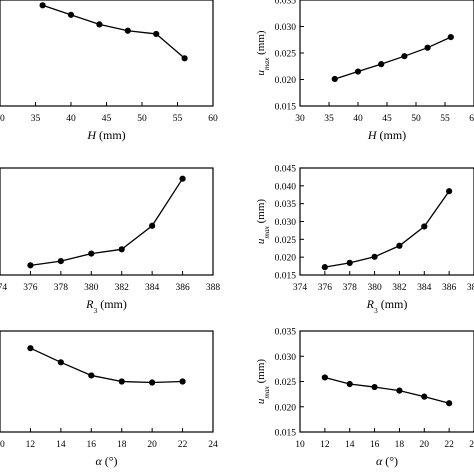 This screenshot has height=474, width=474. What do you see at coordinates (109, 71) in the screenshot?
I see `chart-panel-1: 30 35 40 45 50 55 60 H (mm)` at bounding box center [109, 71].